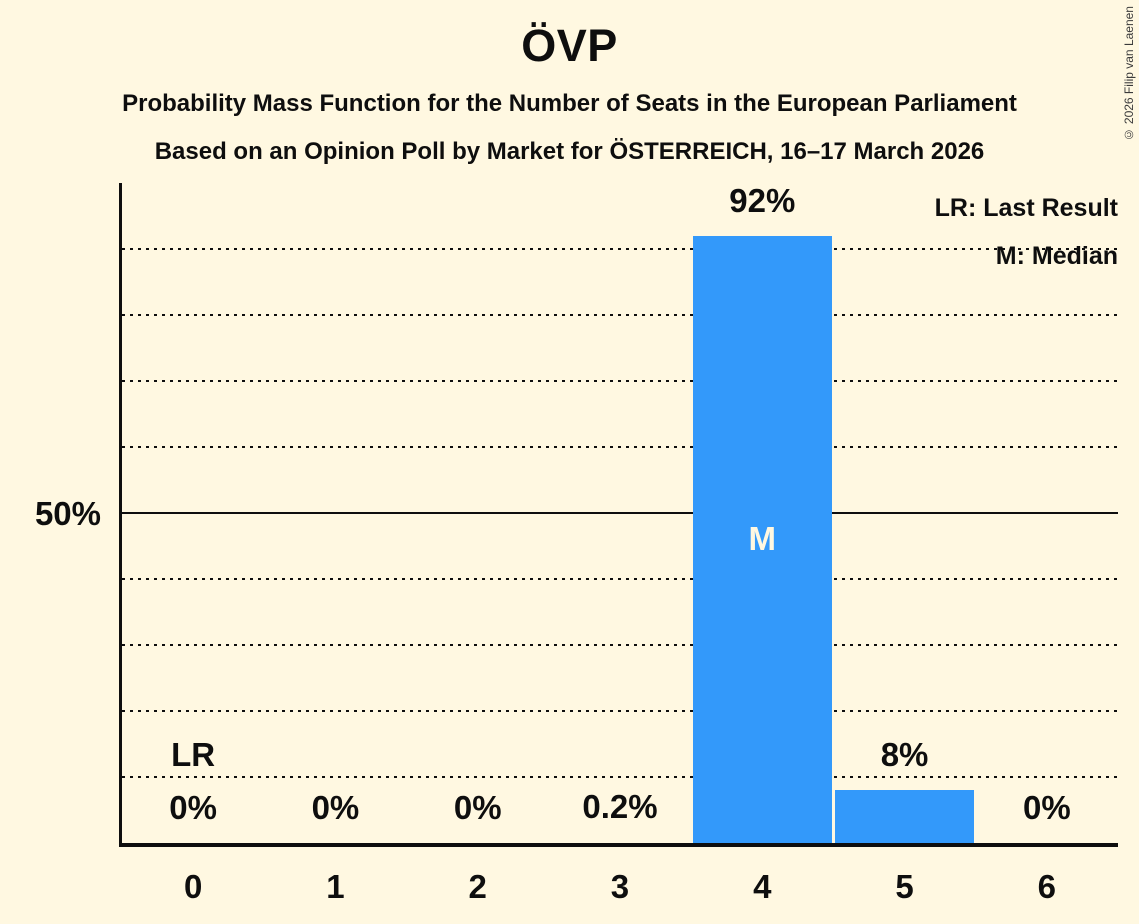  Describe the element at coordinates (620, 249) in the screenshot. I see `gridline-90pct` at that location.